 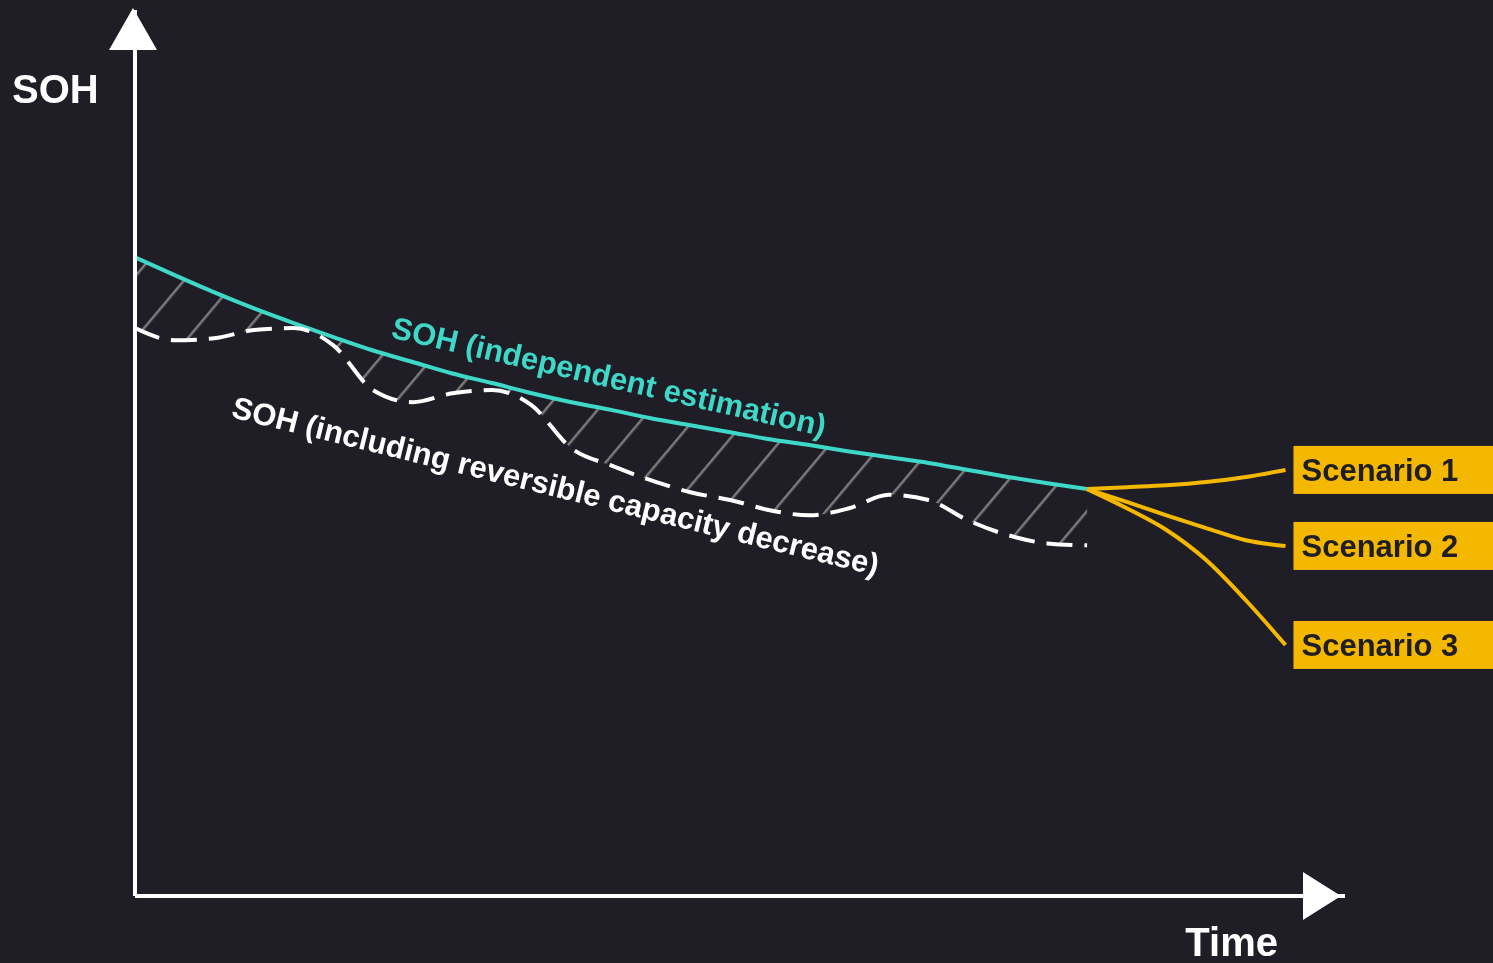 What do you see at coordinates (1380, 470) in the screenshot?
I see `series-label: Scenario 1` at bounding box center [1380, 470].